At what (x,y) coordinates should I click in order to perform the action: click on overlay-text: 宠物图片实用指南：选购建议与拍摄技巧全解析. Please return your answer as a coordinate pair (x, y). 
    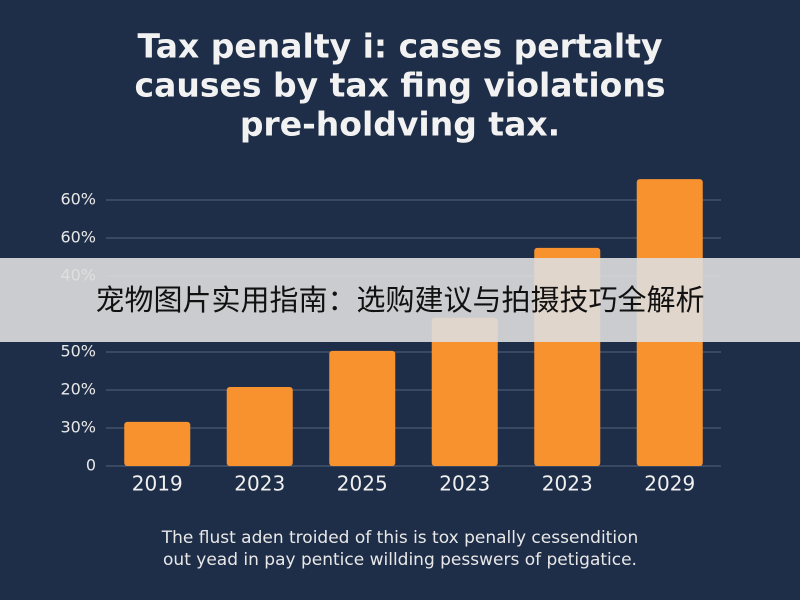
    Looking at the image, I should click on (399, 300).